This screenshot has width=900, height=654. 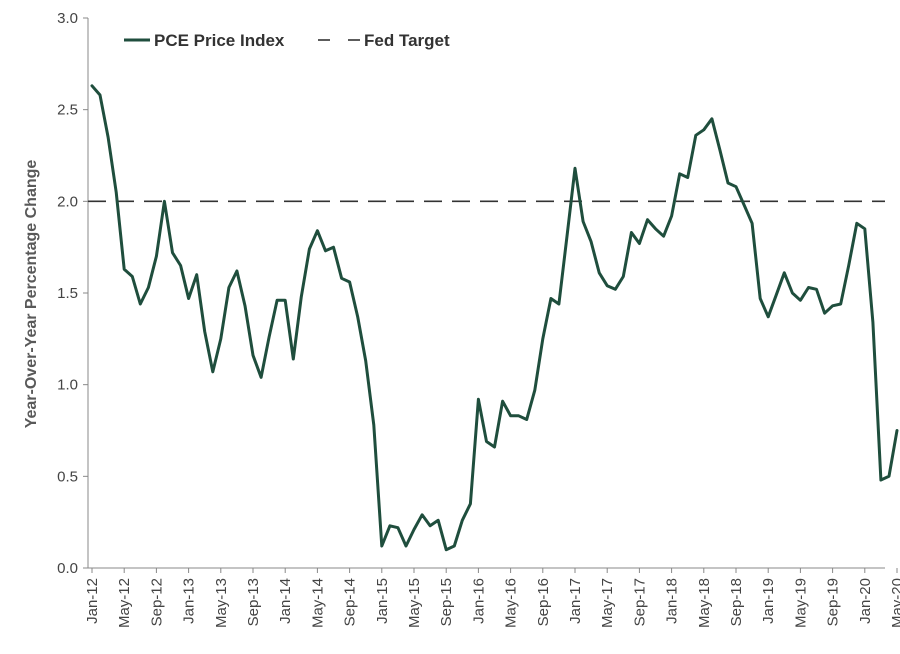 I want to click on x-tick-label: Sep-19, so click(x=833, y=602).